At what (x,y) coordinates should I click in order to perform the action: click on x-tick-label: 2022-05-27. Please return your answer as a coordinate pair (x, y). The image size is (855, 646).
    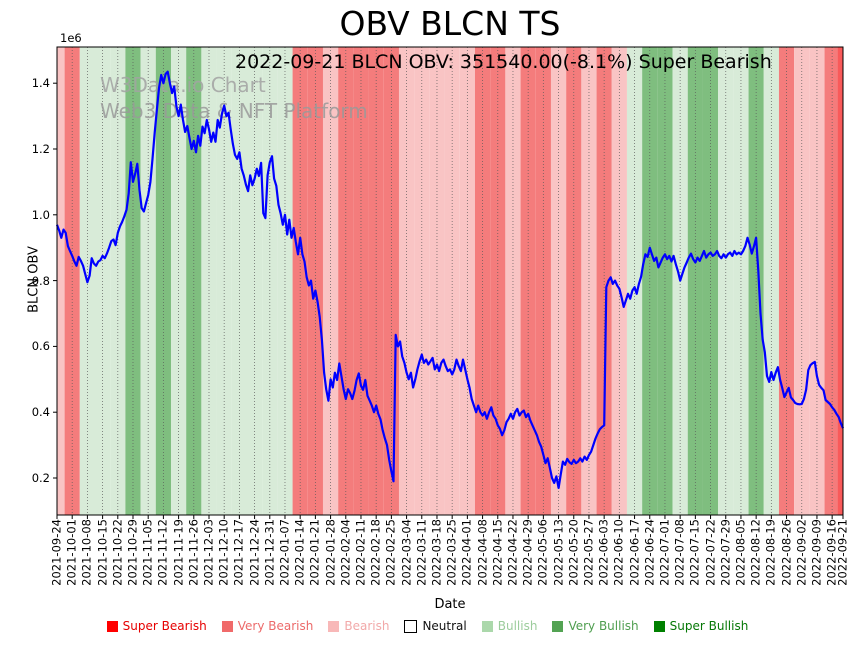
    Looking at the image, I should click on (588, 552).